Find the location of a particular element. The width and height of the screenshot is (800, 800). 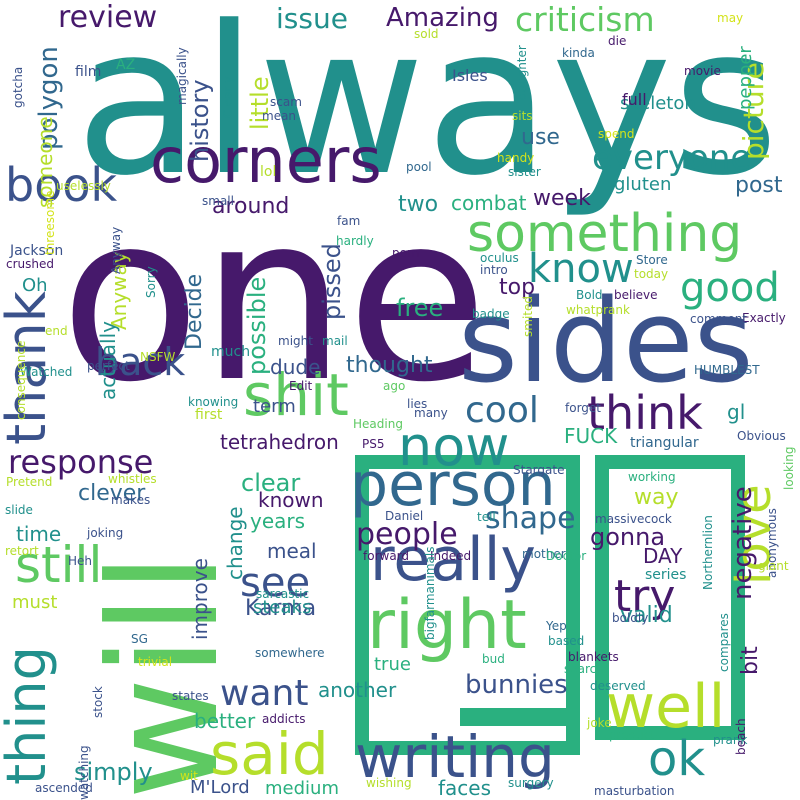

word-right: right is located at coordinates (447, 625).